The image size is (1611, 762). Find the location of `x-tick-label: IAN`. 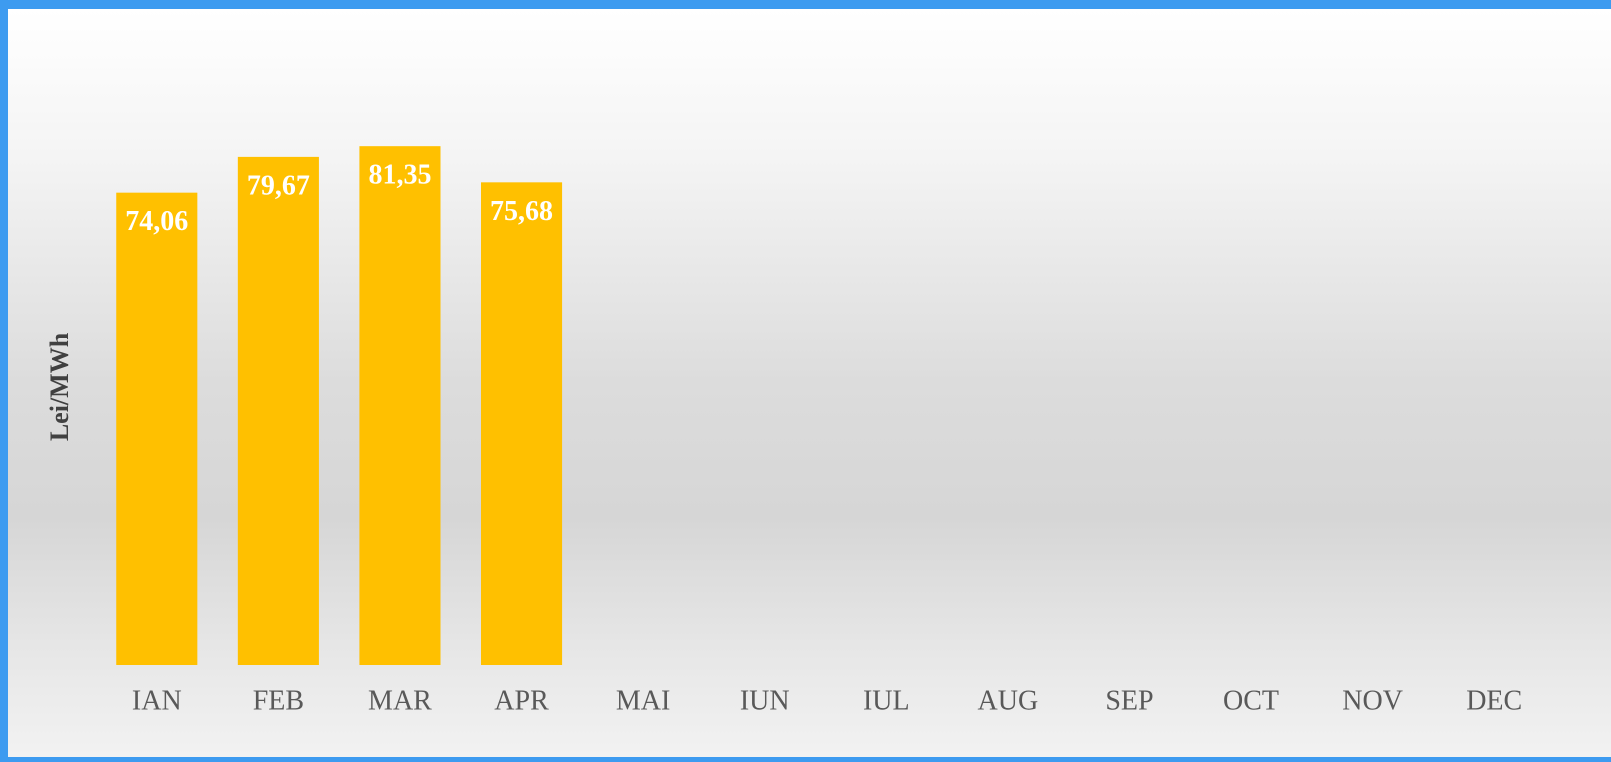

x-tick-label: IAN is located at coordinates (157, 700).